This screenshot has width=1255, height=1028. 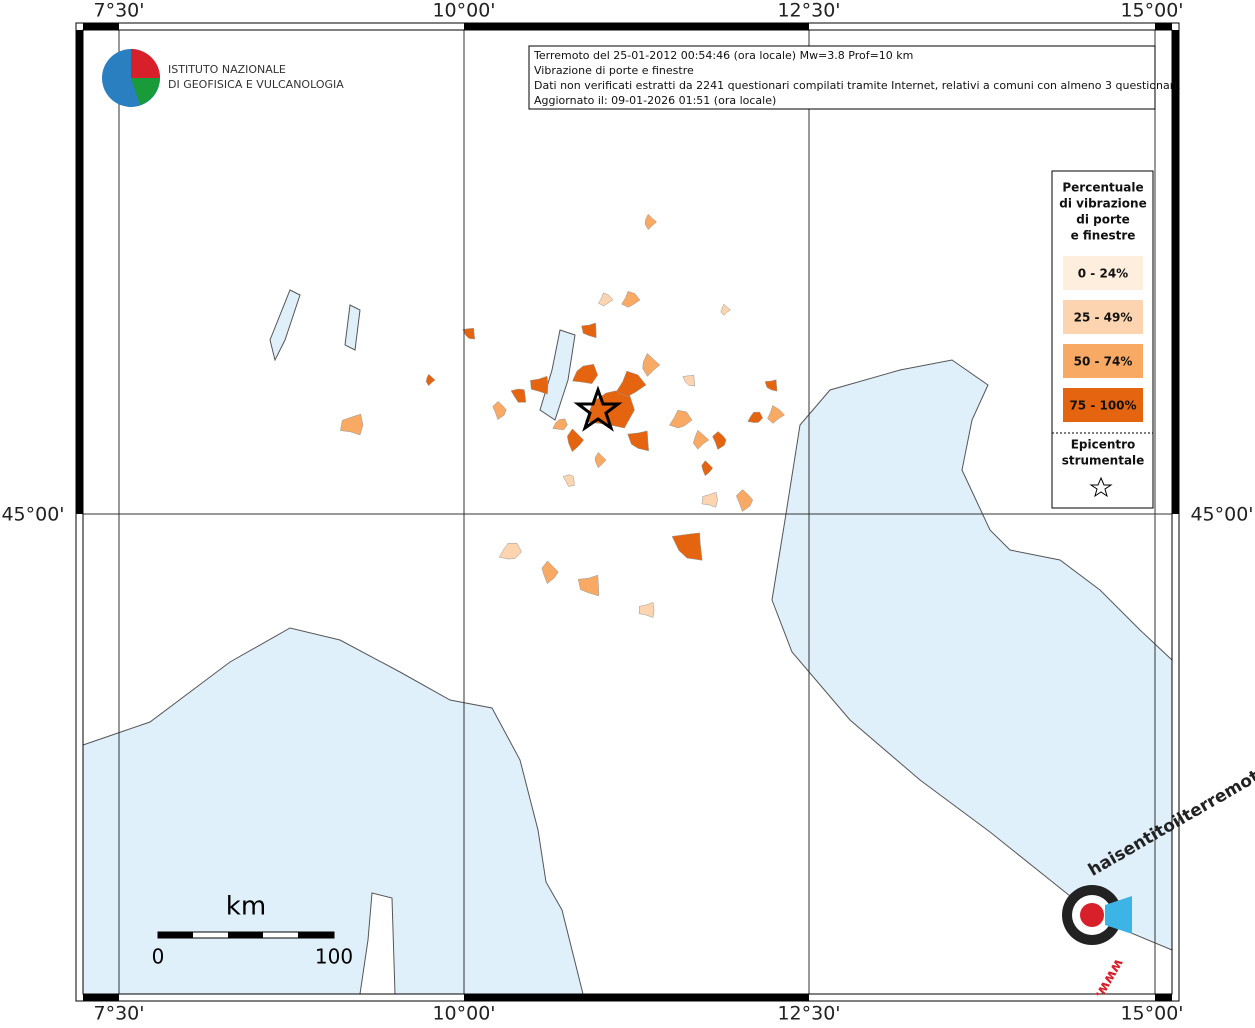 I want to click on legend-epicenter: strumentale, so click(x=1103, y=461).